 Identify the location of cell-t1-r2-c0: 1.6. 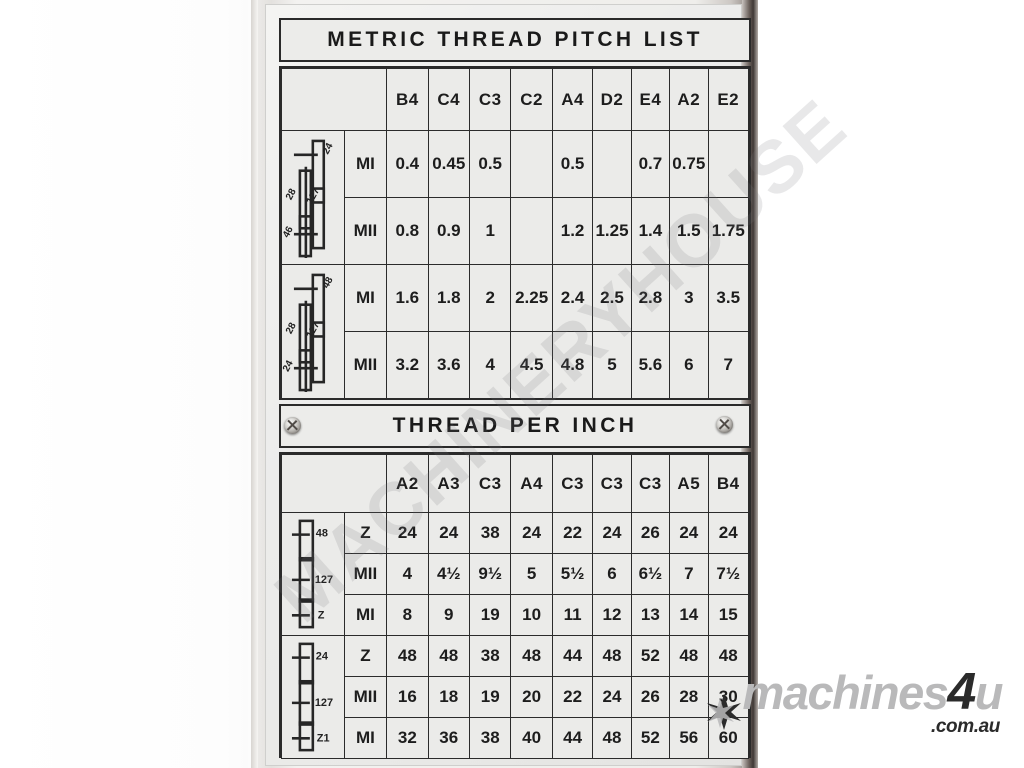
(407, 298).